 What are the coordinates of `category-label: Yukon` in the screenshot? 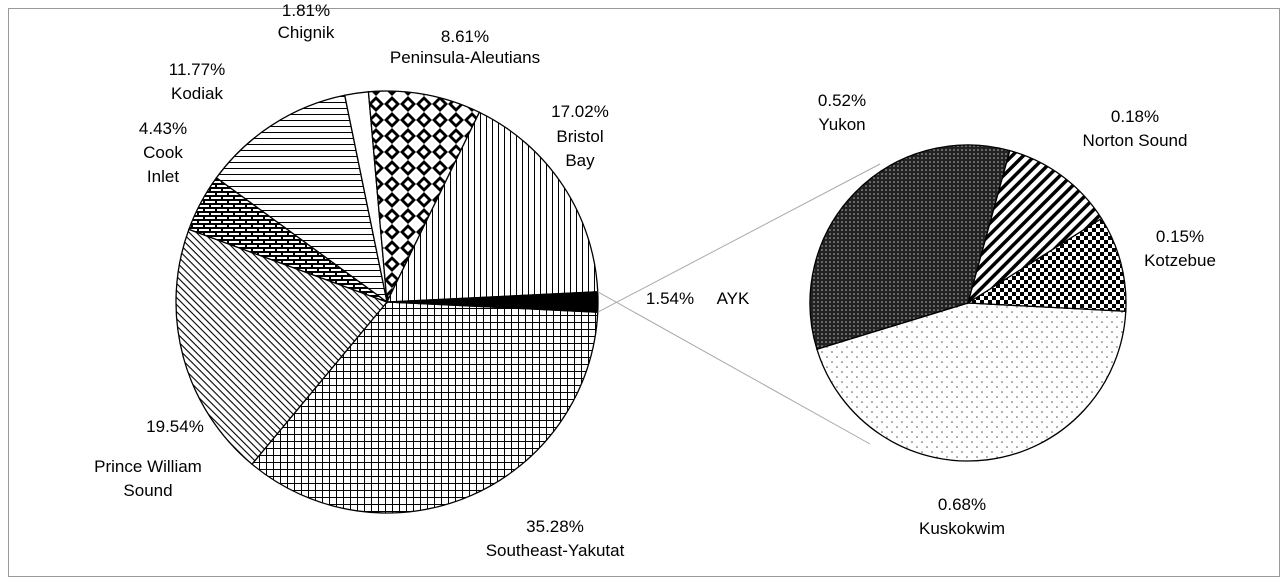 It's located at (841, 124).